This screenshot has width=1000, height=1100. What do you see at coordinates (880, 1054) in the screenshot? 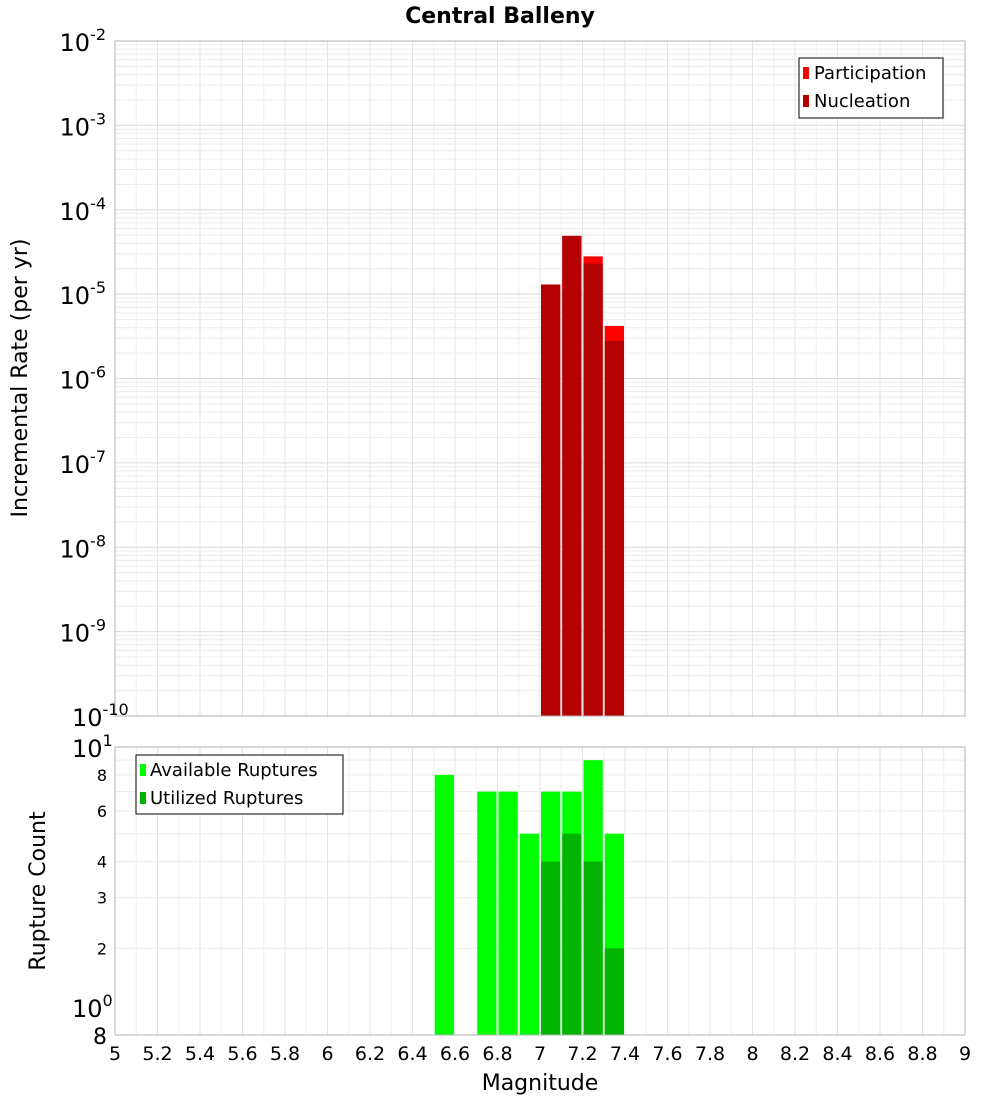
I see `x-tick-label: 8.6` at bounding box center [880, 1054].